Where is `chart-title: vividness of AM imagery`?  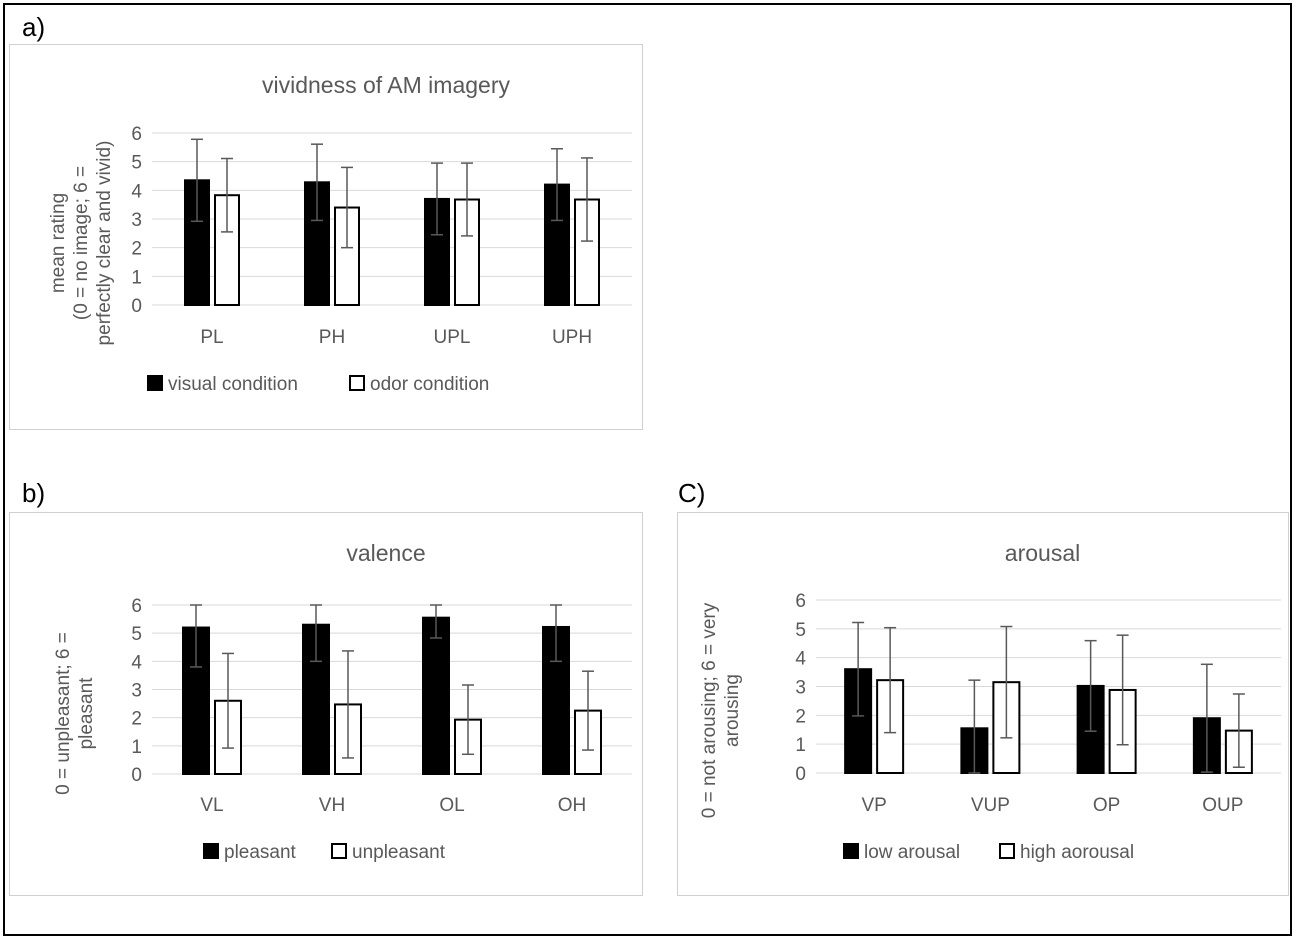 chart-title: vividness of AM imagery is located at coordinates (386, 85).